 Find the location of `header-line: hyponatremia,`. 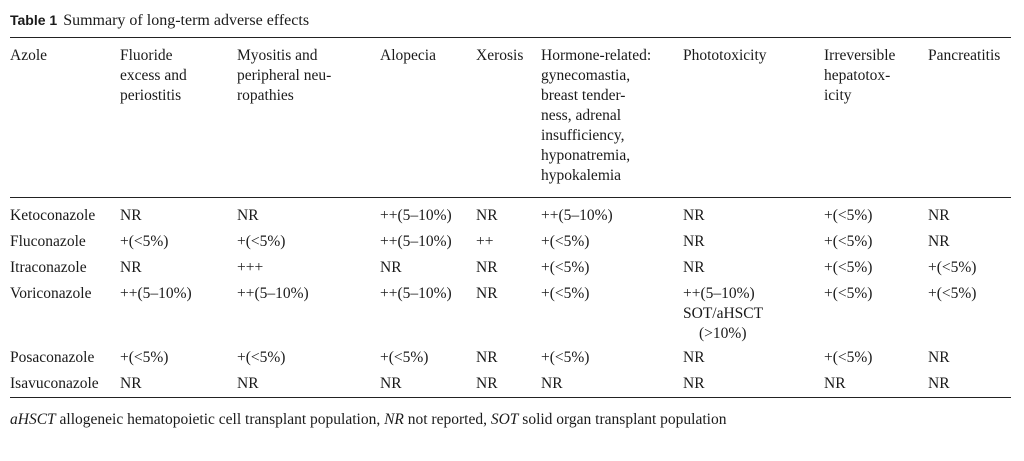

header-line: hyponatremia, is located at coordinates (586, 155).